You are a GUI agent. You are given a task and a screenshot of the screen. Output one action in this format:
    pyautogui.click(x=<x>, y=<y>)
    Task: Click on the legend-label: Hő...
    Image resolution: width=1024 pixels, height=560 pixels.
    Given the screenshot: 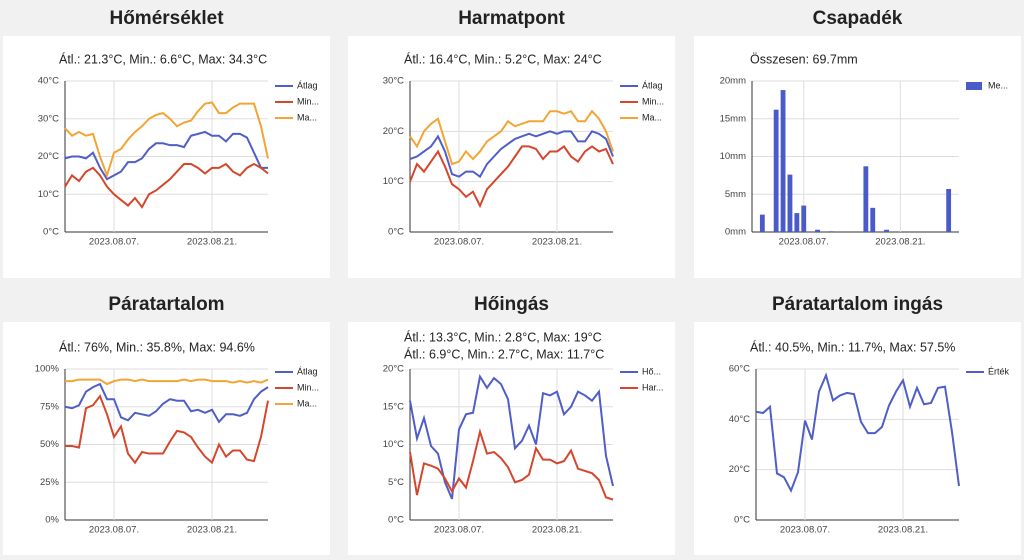 What is the action you would take?
    pyautogui.click(x=651, y=371)
    